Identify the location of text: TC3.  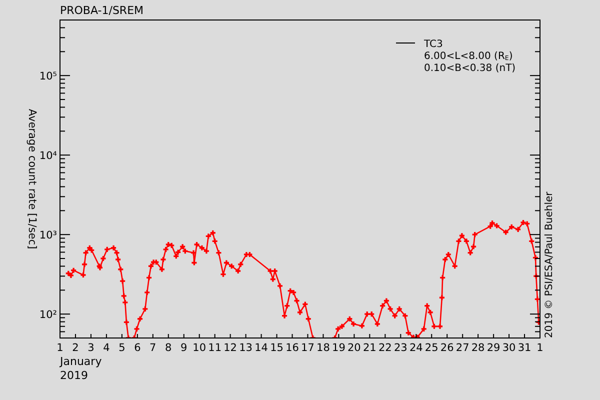
(433, 44).